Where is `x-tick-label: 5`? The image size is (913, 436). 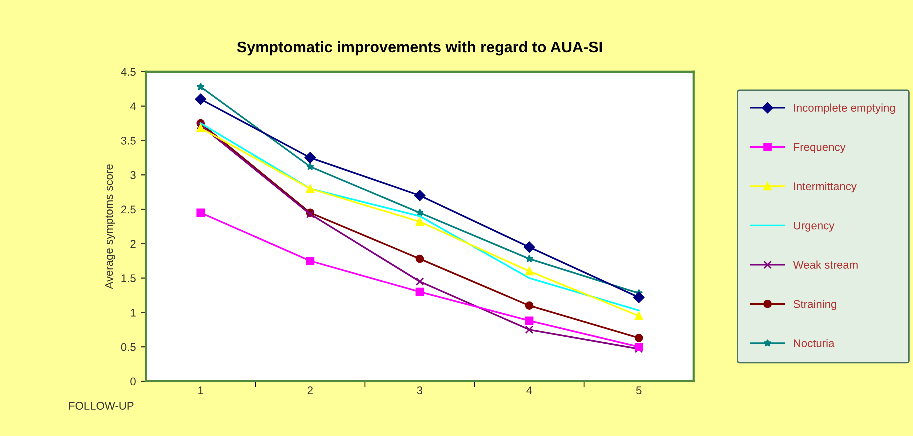 x-tick-label: 5 is located at coordinates (639, 390).